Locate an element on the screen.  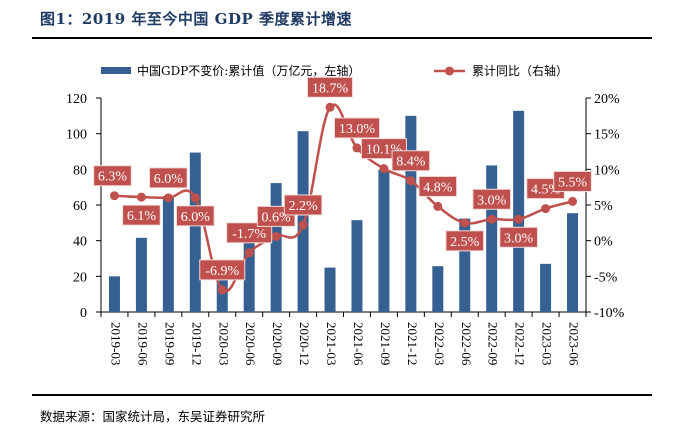
data-label-text: 3.0% is located at coordinates (519, 238).